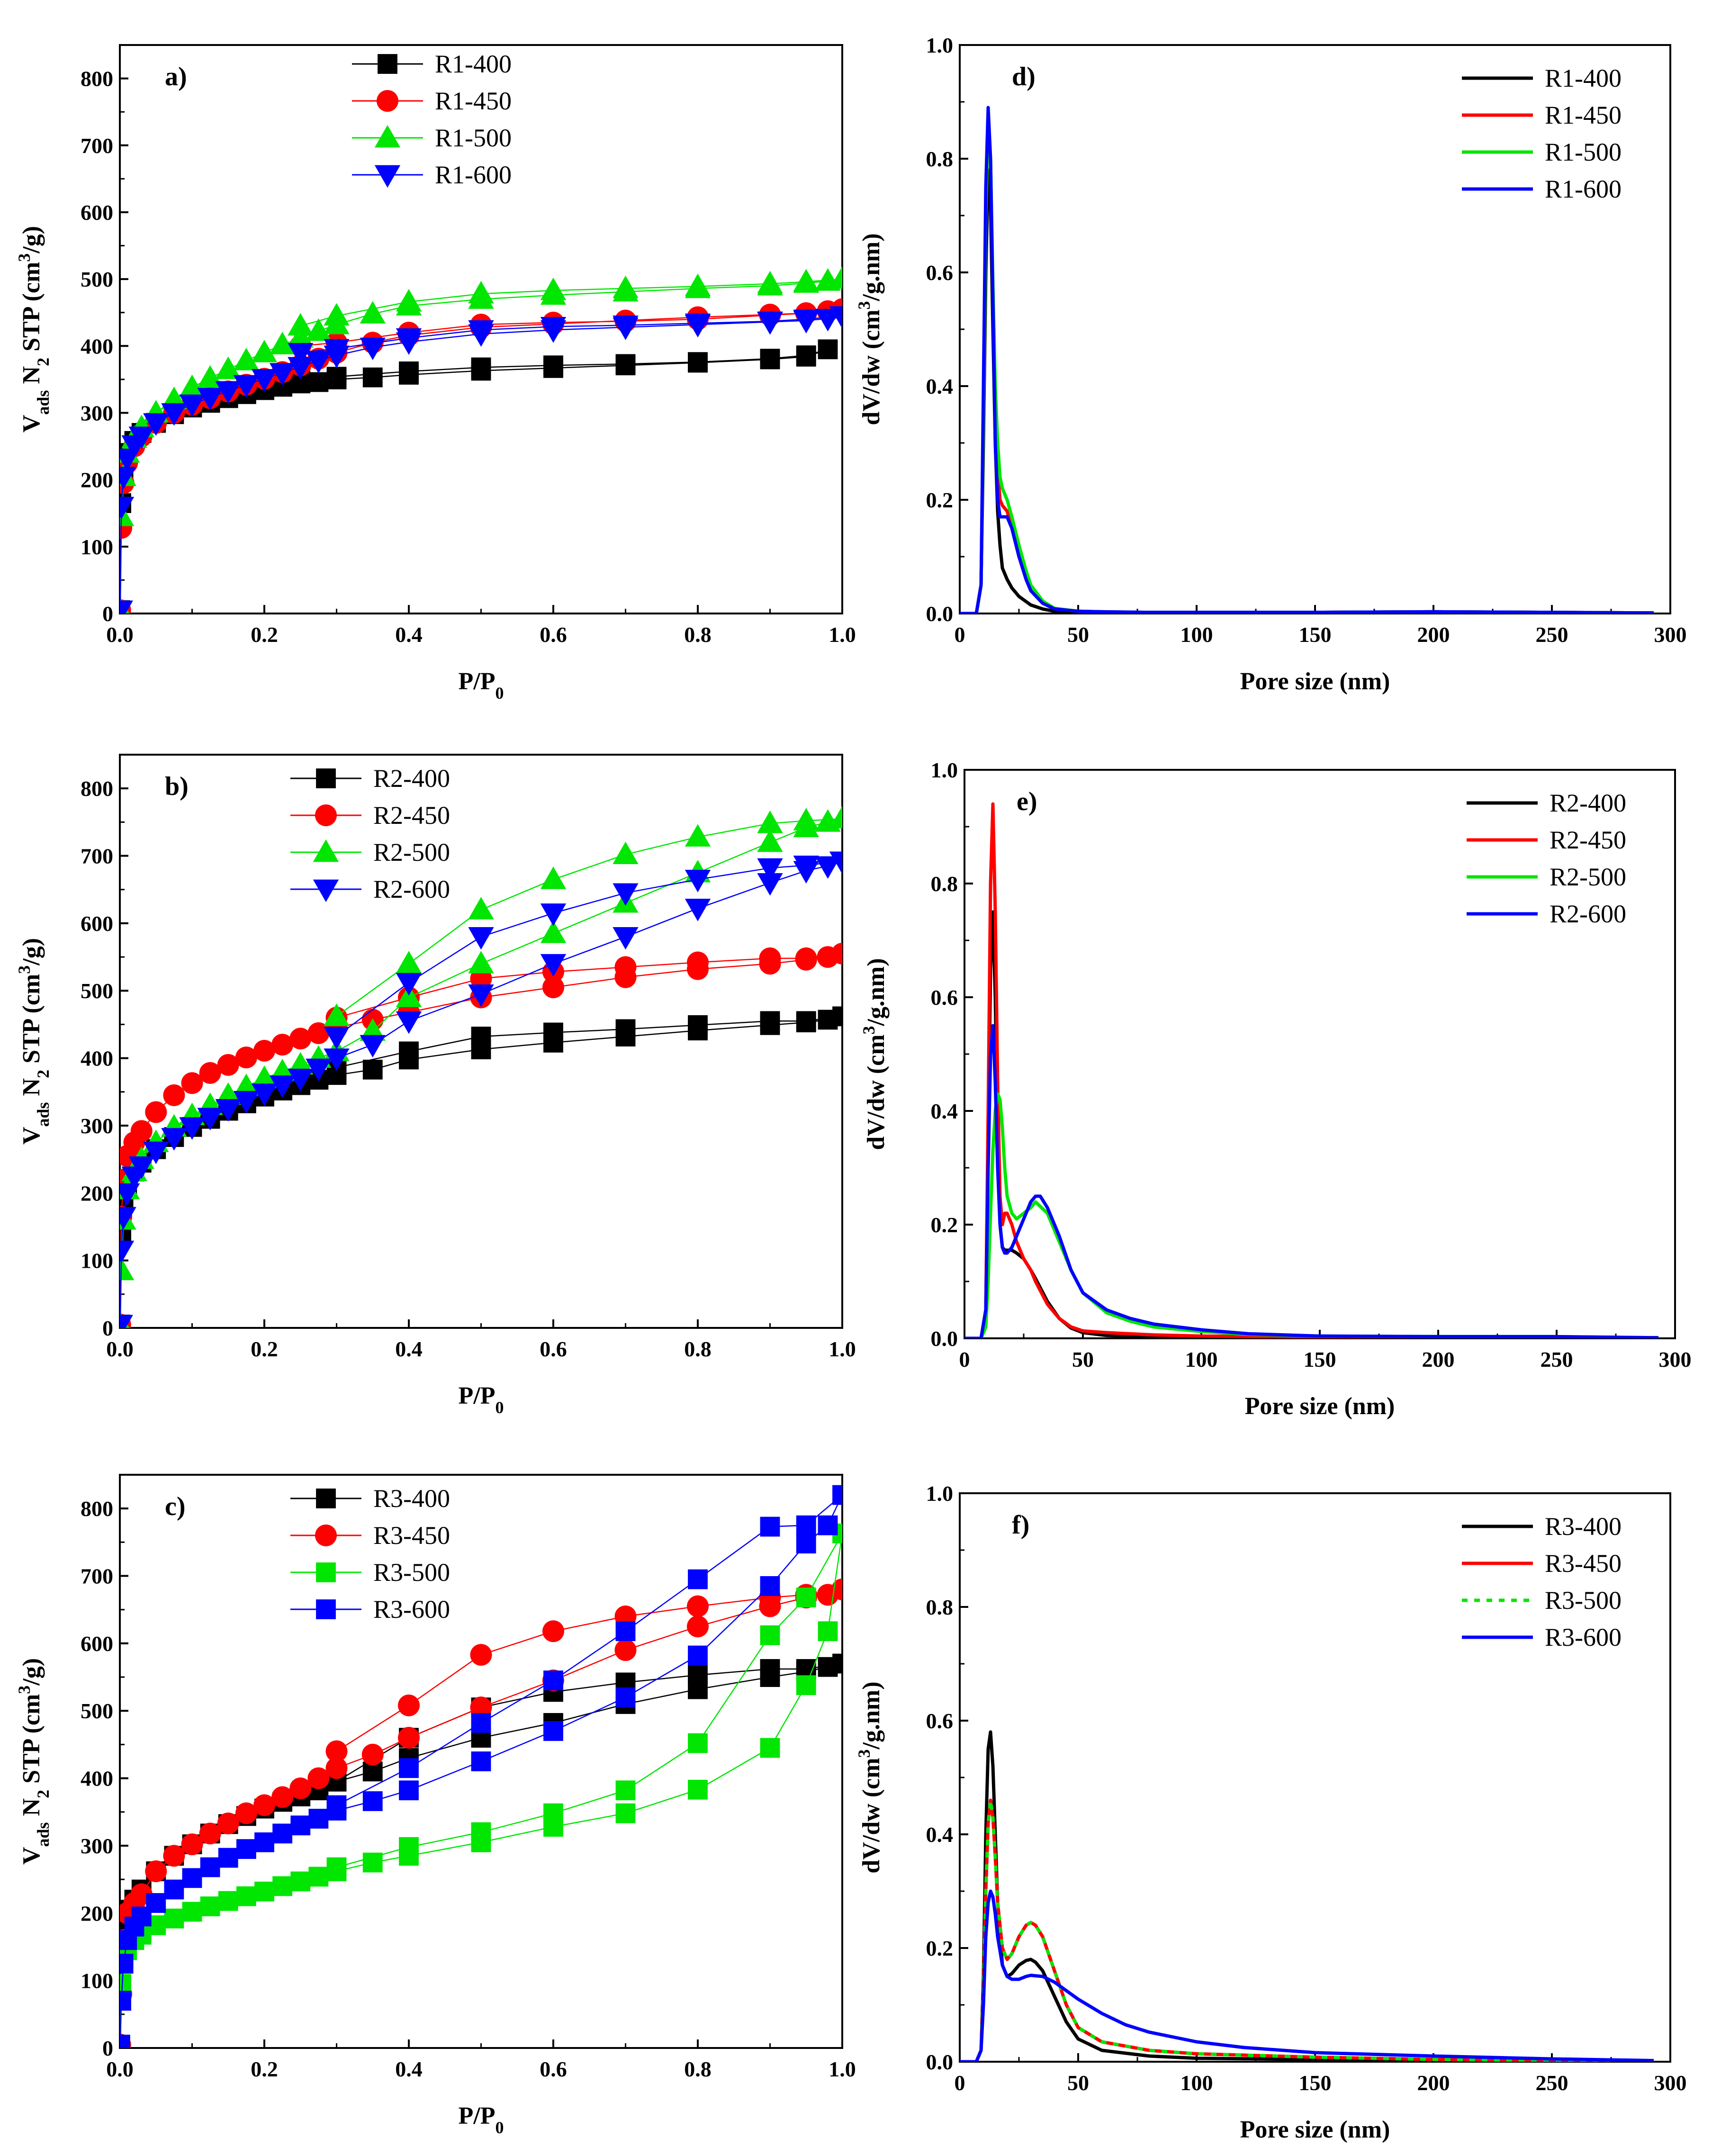 This screenshot has height=2156, width=1712. Describe the element at coordinates (940, 614) in the screenshot. I see `y-tick-label: 0.0` at that location.